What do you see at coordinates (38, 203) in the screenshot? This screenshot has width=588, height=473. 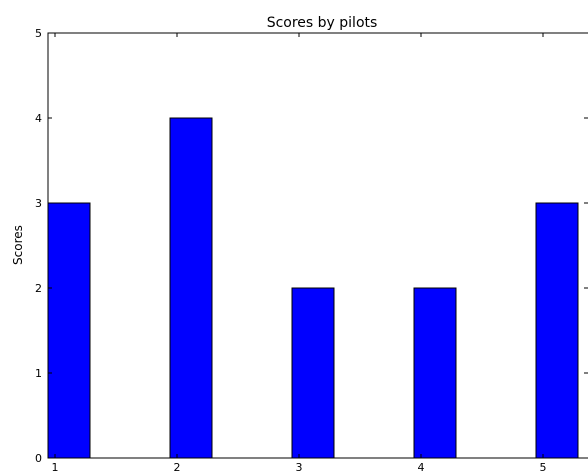 I see `y-tick-label-3: 3` at bounding box center [38, 203].